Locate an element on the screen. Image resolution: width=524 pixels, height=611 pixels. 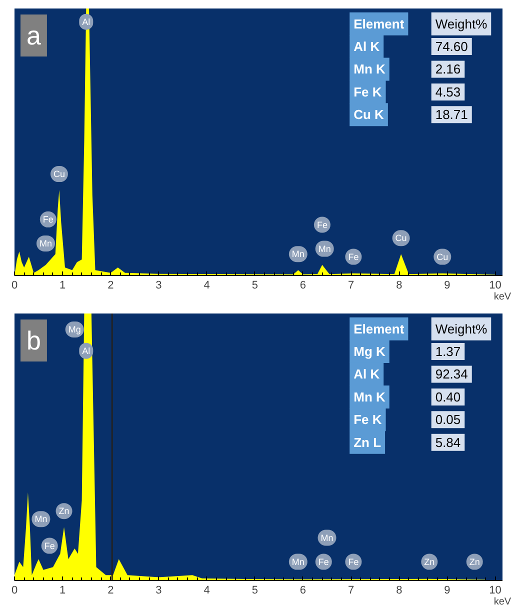
text: a is located at coordinates (34, 35).